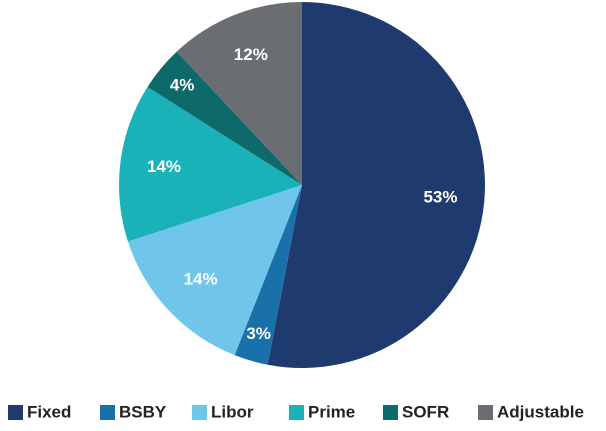 This screenshot has width=606, height=431. I want to click on value-label: 3%, so click(258, 333).